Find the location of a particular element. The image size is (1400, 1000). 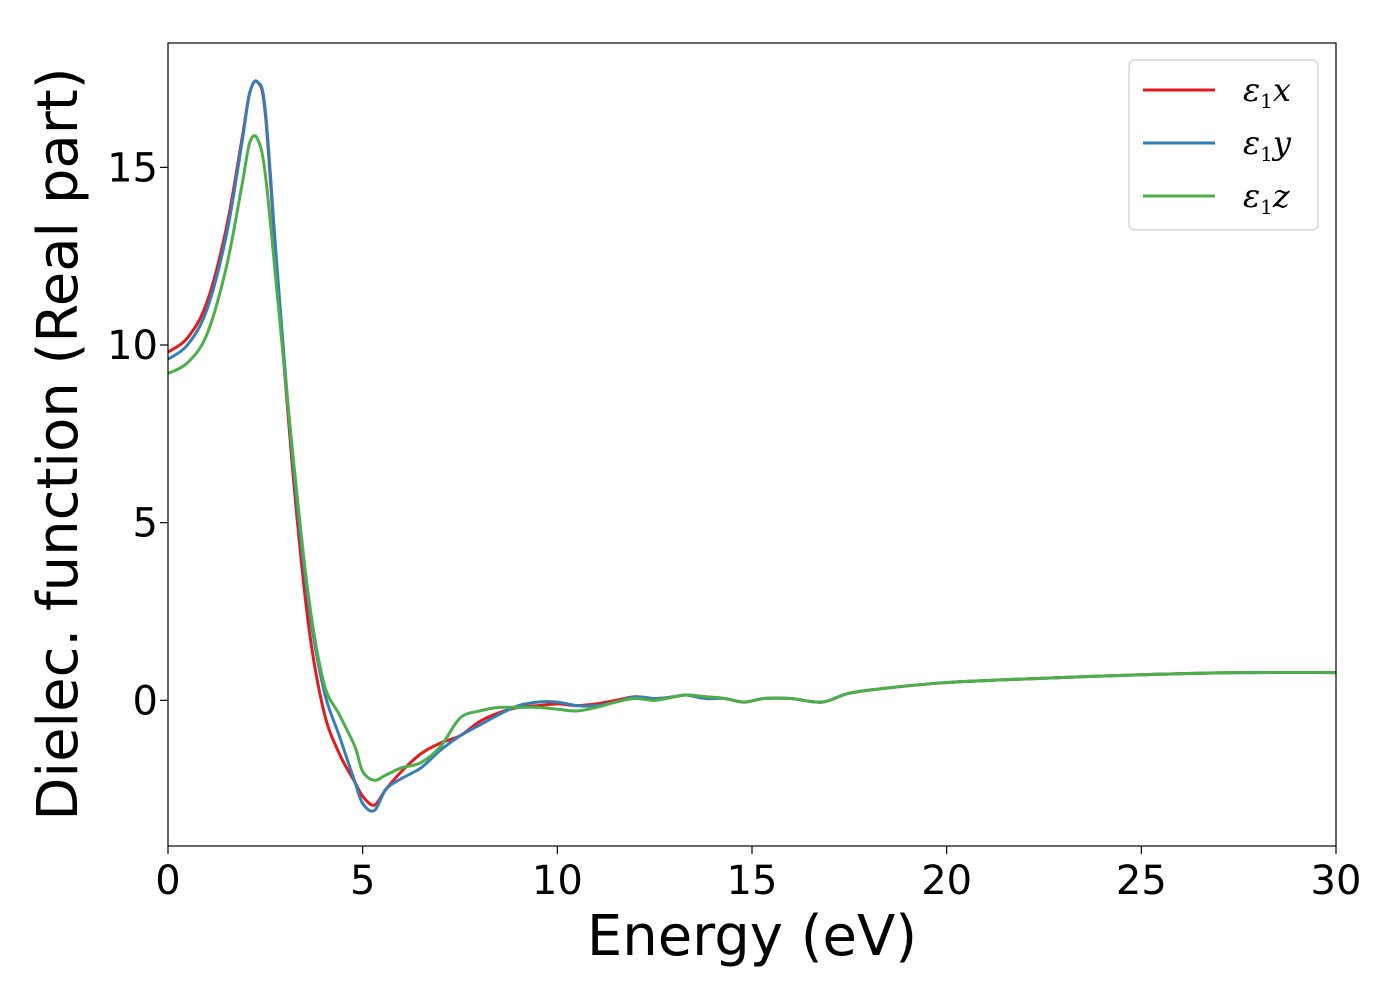

x-tick-label: 0 is located at coordinates (167, 881).